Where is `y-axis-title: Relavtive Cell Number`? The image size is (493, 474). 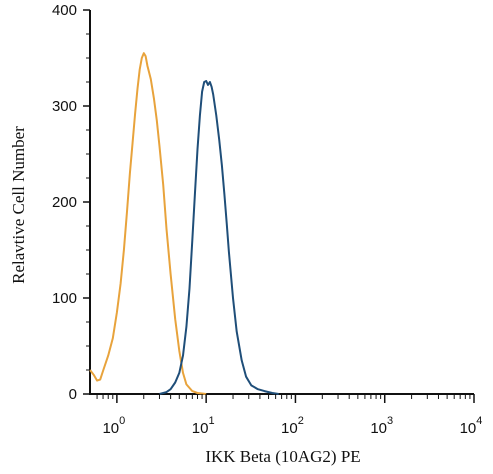
y-axis-title: Relavtive Cell Number is located at coordinates (18, 205).